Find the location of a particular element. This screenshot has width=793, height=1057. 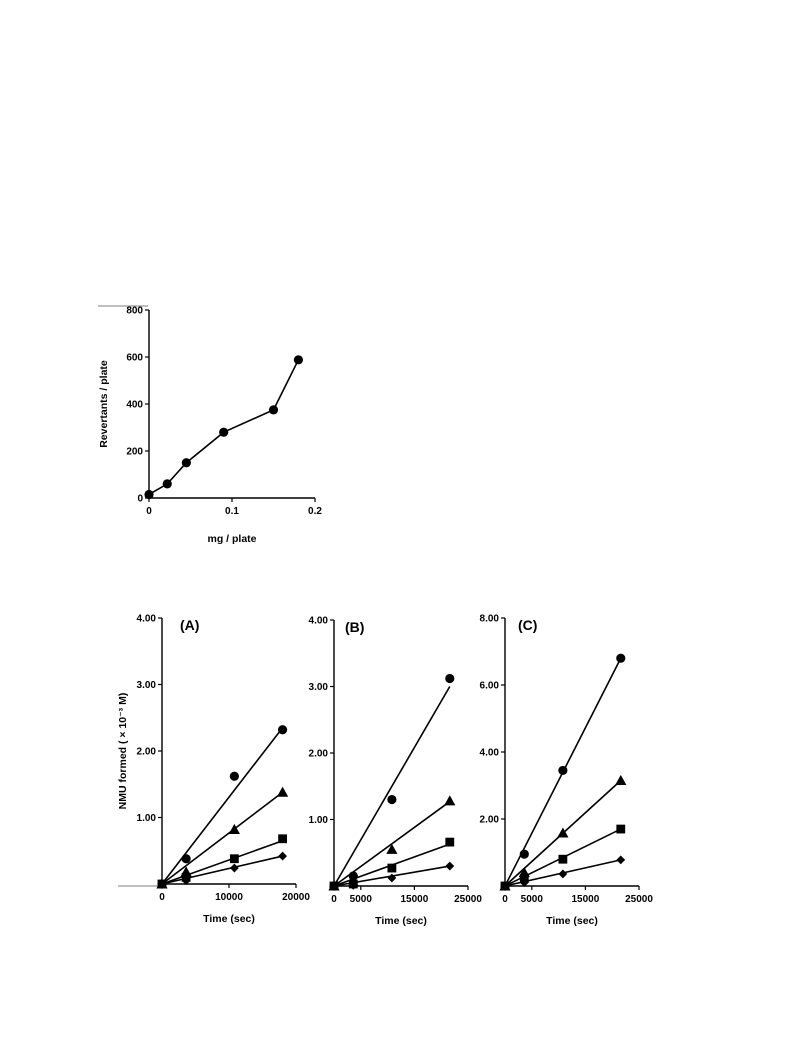

x-tick-label: 0.2 is located at coordinates (315, 511).